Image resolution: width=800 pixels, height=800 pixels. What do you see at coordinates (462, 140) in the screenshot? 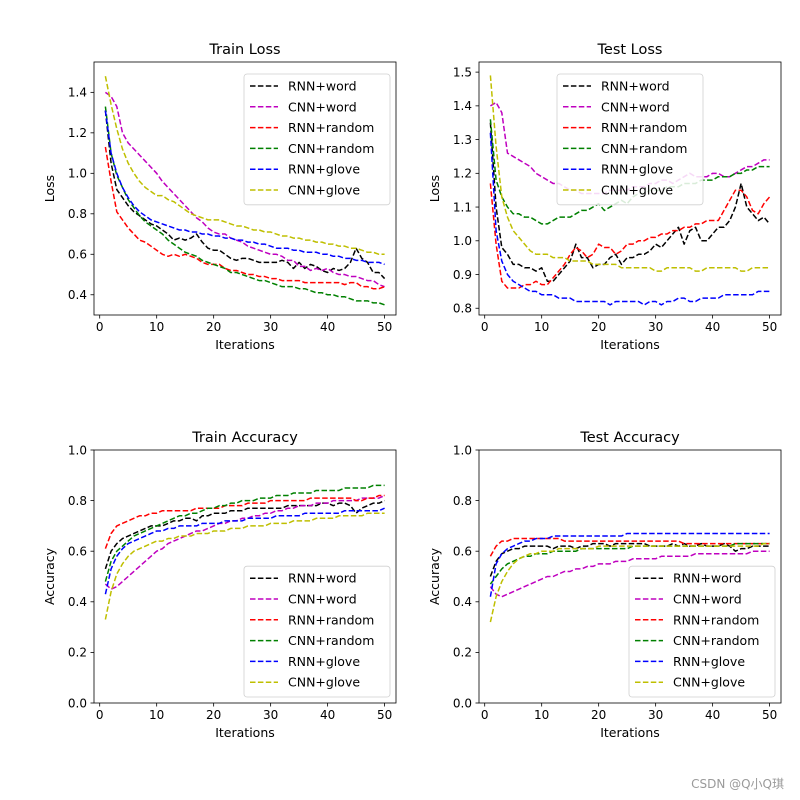
I see `y-tick-label: 1.3` at bounding box center [462, 140].